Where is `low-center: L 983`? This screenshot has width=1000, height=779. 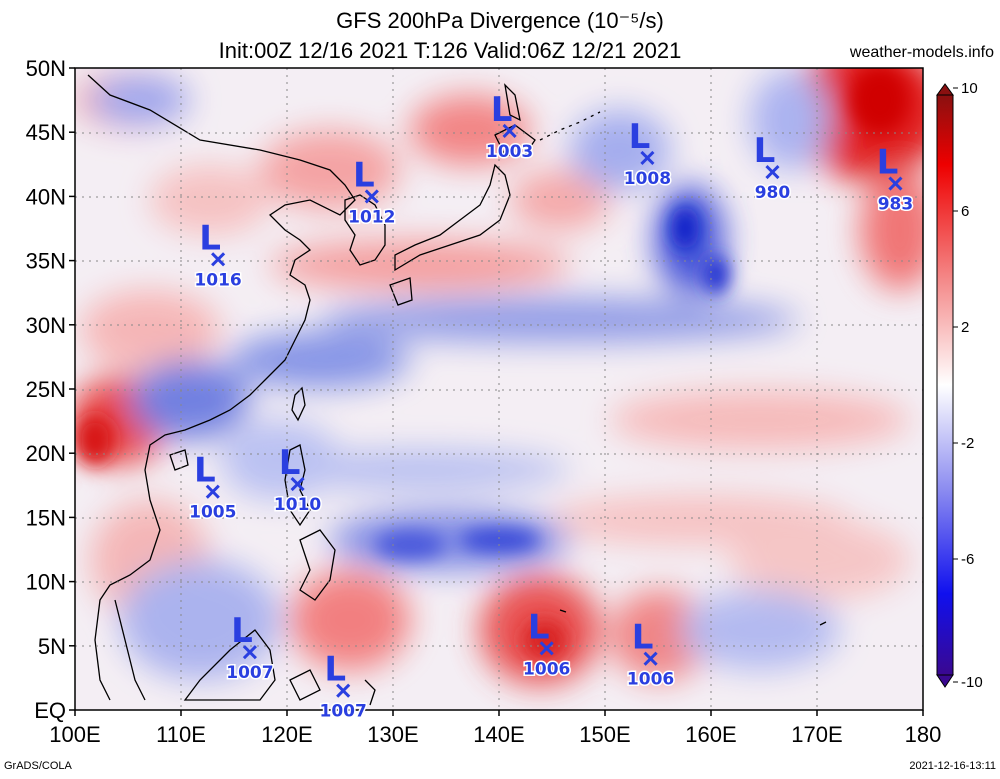 low-center: L 983 is located at coordinates (895, 180).